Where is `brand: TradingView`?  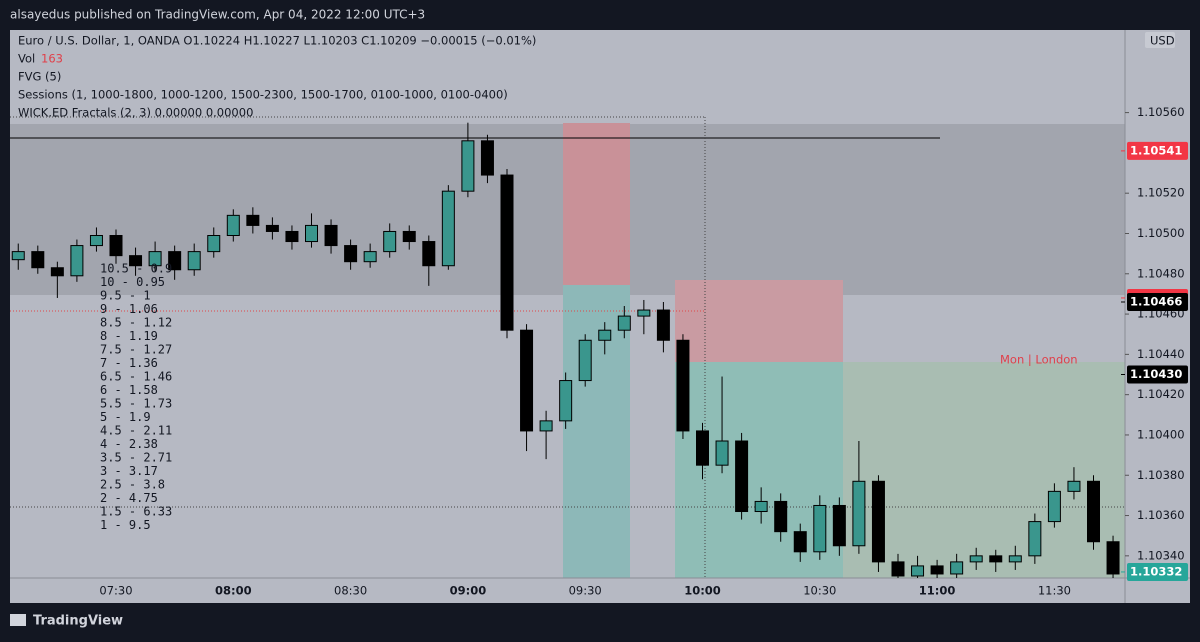
brand: TradingView is located at coordinates (78, 621).